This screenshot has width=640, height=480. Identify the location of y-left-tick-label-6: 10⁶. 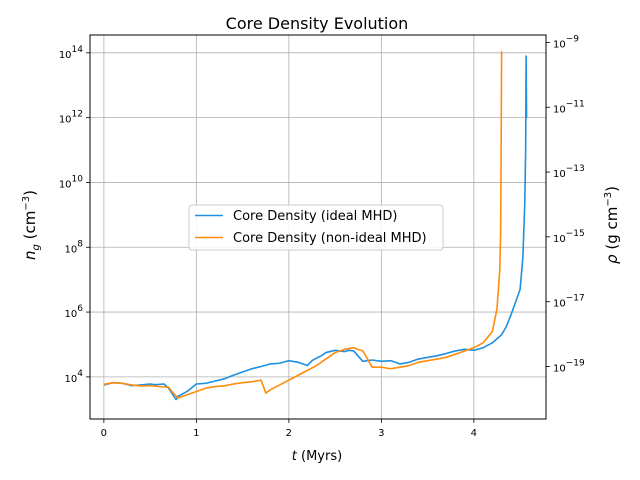
(74, 312).